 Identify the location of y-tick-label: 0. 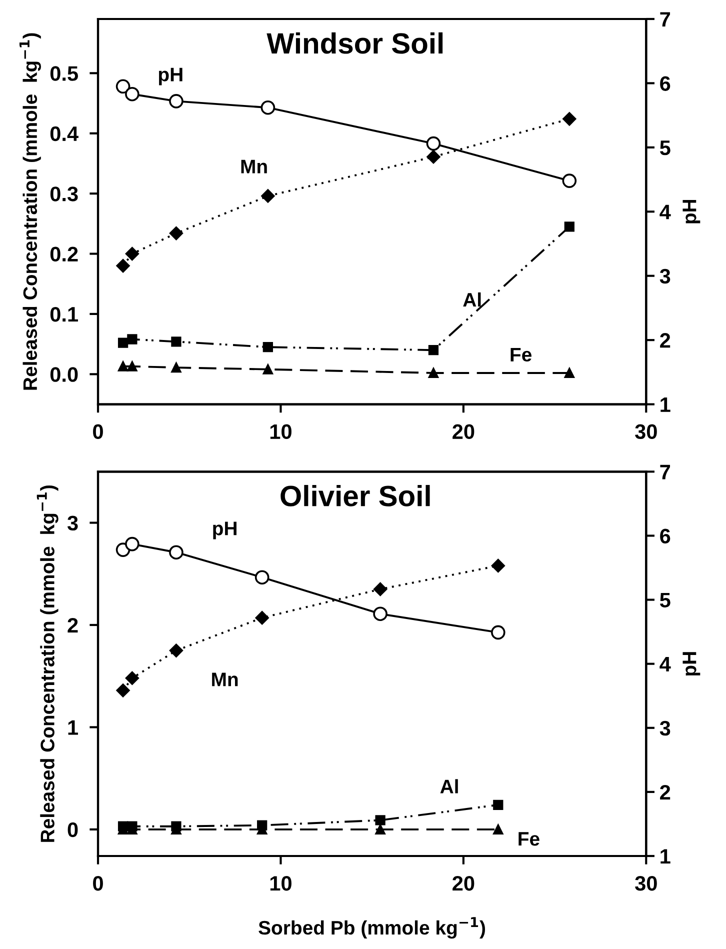
(73, 830).